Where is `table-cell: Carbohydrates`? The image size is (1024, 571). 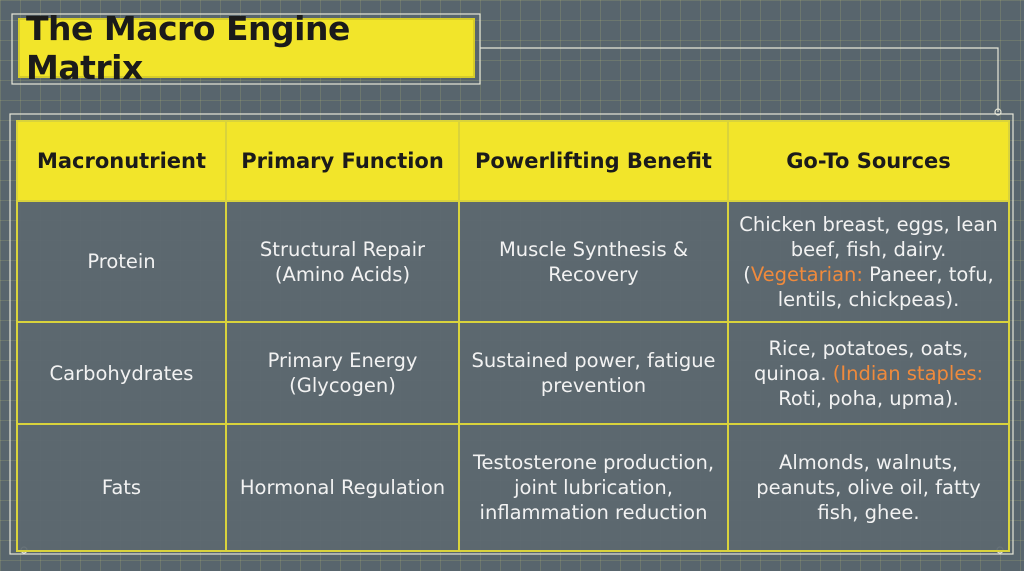
table-cell: Carbohydrates is located at coordinates (121, 373).